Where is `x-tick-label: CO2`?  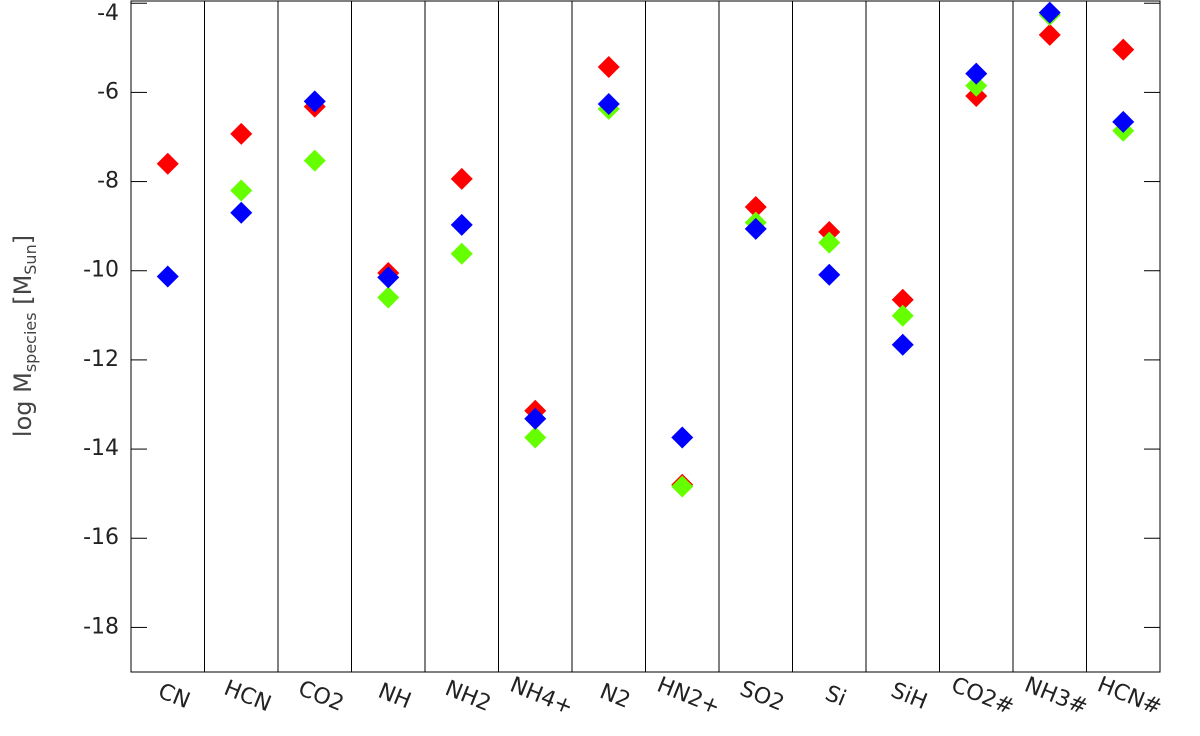
x-tick-label: CO2 is located at coordinates (321, 696).